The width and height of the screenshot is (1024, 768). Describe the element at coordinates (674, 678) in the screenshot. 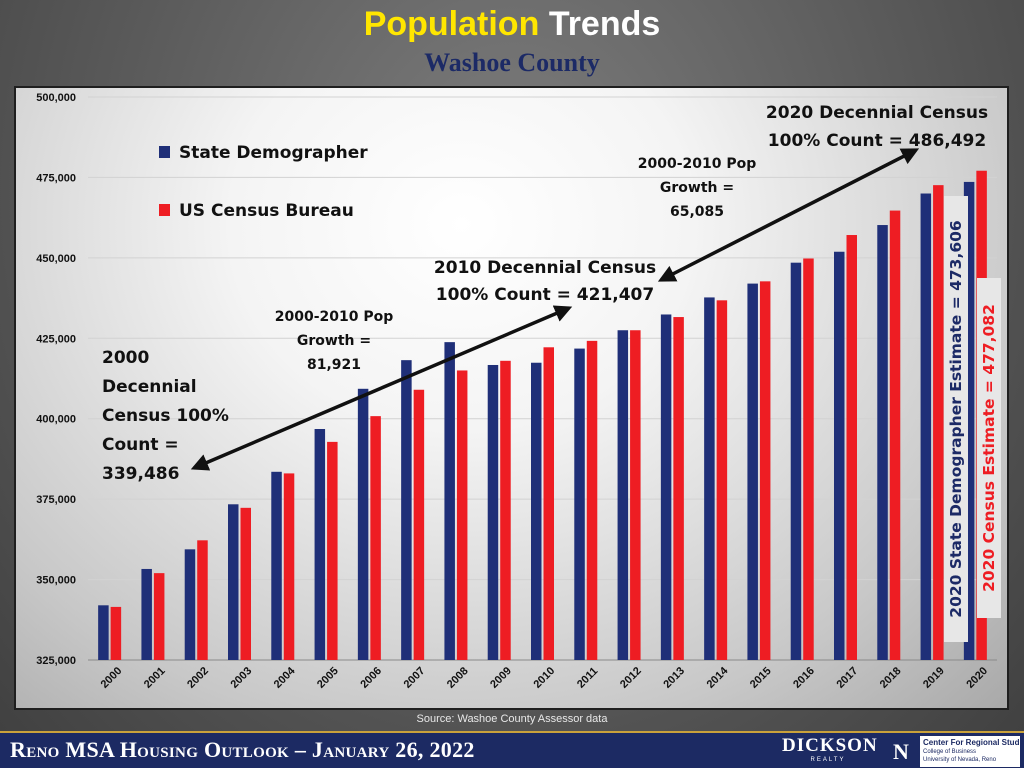

I see `x-tick-label: 2013` at that location.